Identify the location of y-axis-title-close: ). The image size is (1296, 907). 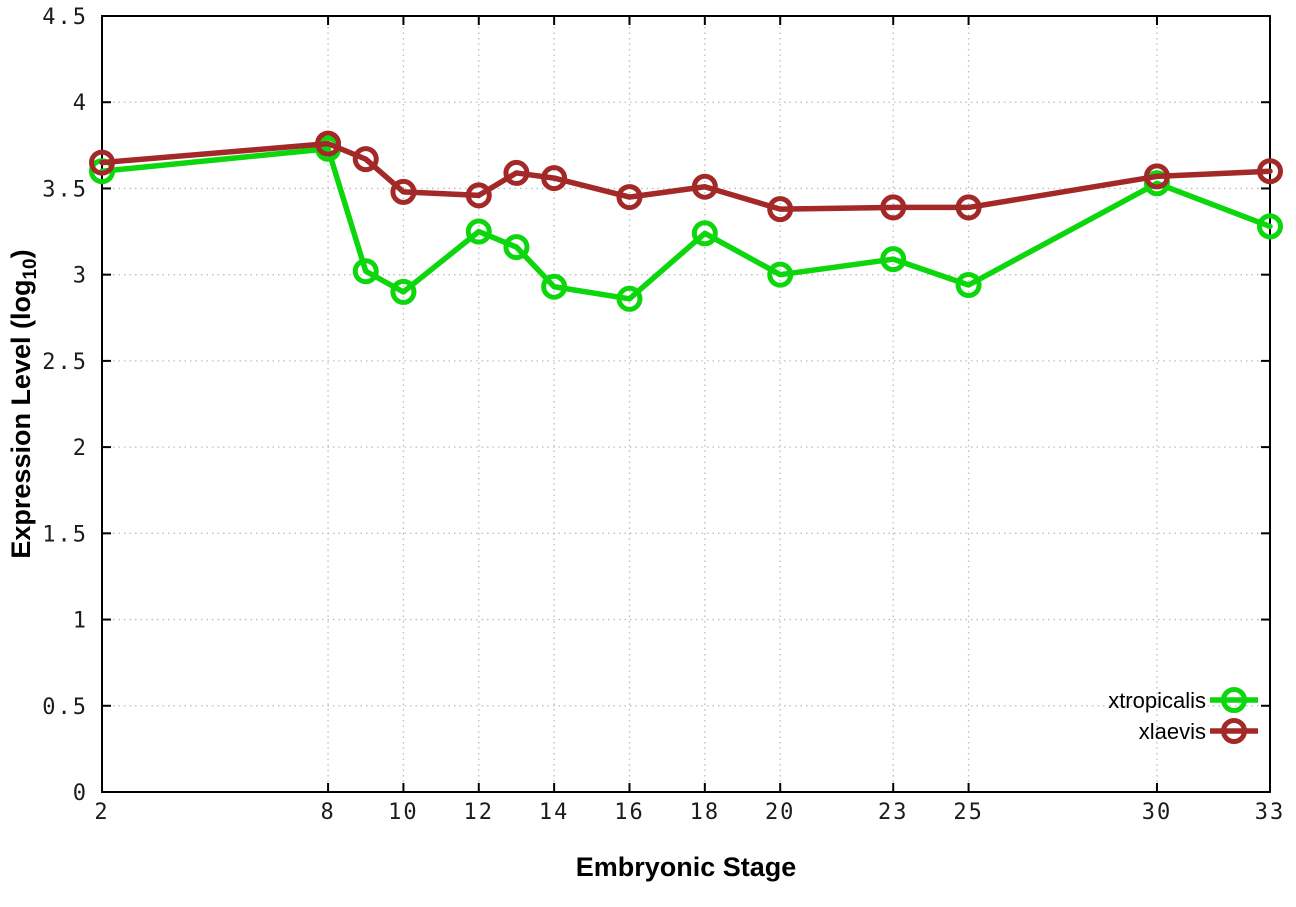
(20, 254).